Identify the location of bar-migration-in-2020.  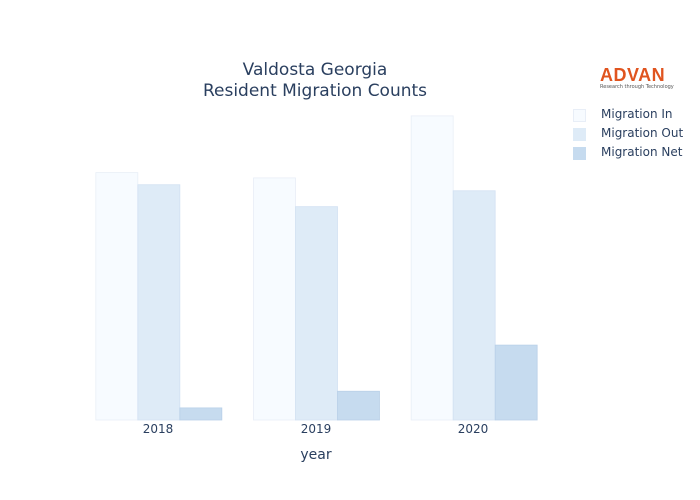
(432, 268).